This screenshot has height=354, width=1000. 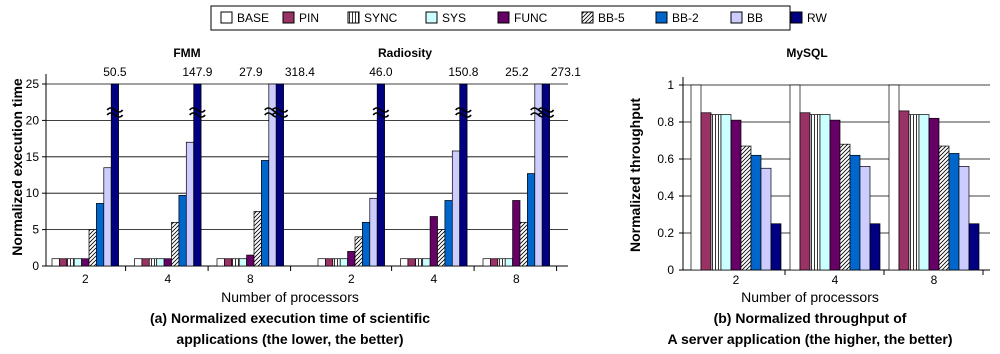 I want to click on fmm-value-label-bb-8: 27.9, so click(x=251, y=72).